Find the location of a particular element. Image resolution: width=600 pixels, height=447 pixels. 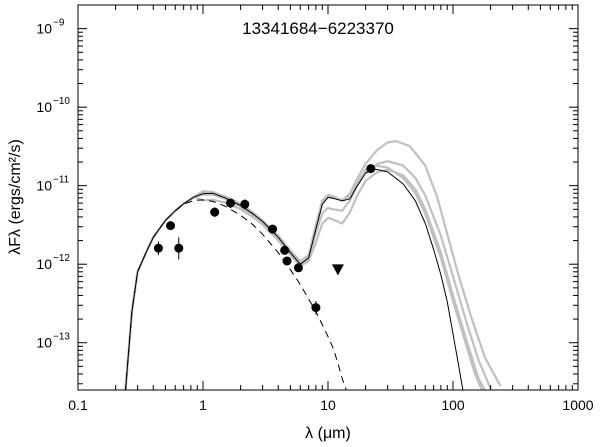

x-tick-label: 10 is located at coordinates (328, 405).